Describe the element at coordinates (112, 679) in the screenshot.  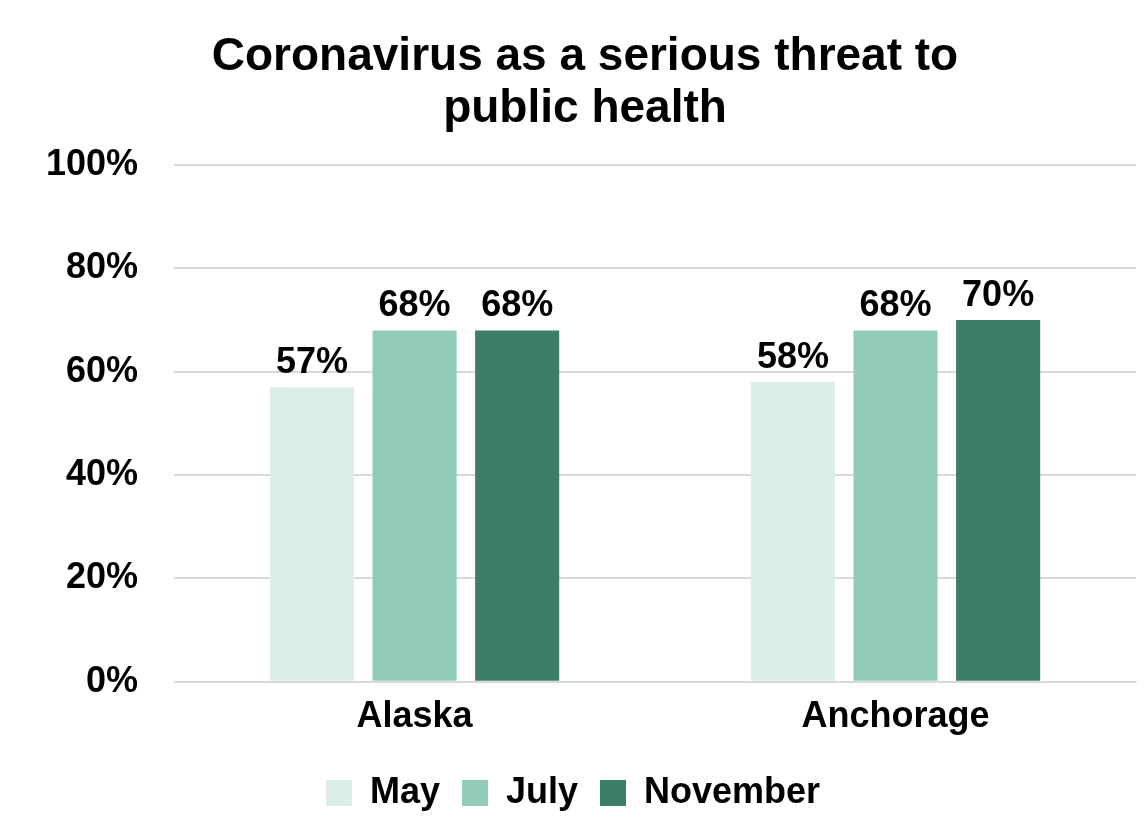
I see `y-tick-label: 0%` at that location.